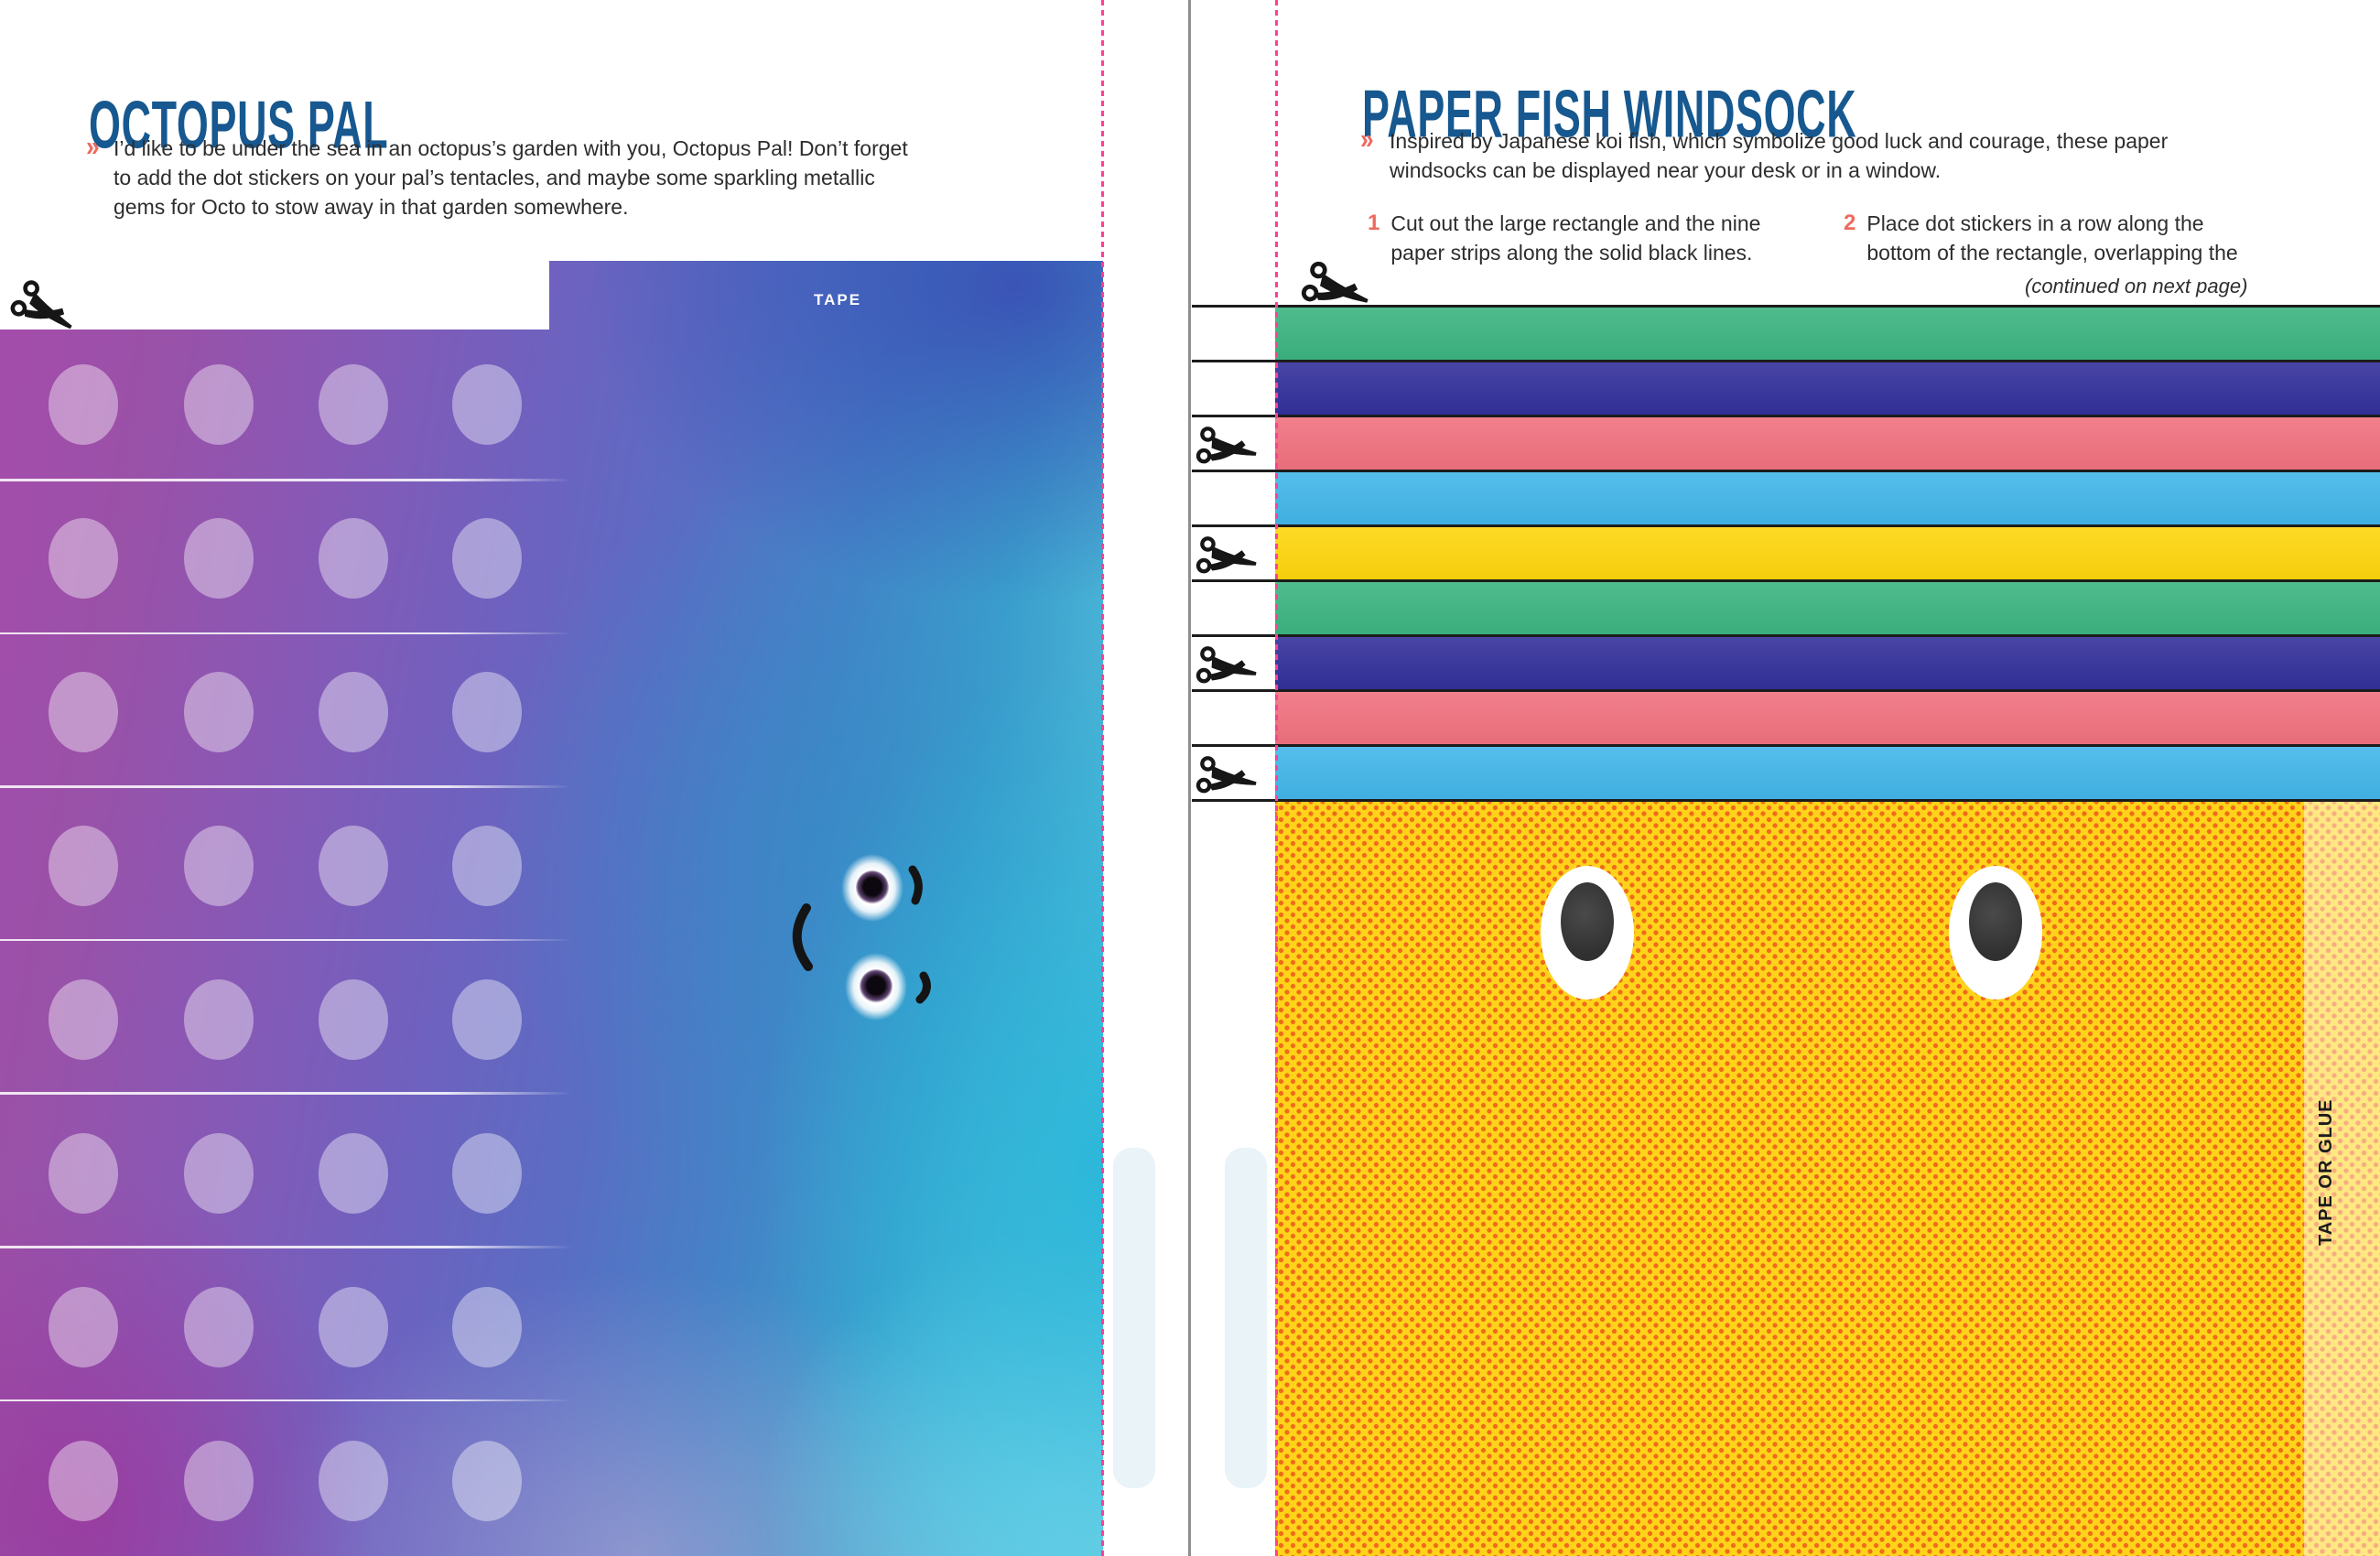  I want to click on page-title-paper-fish-windsock: PAPER FISH WINDSOCK, so click(1609, 114).